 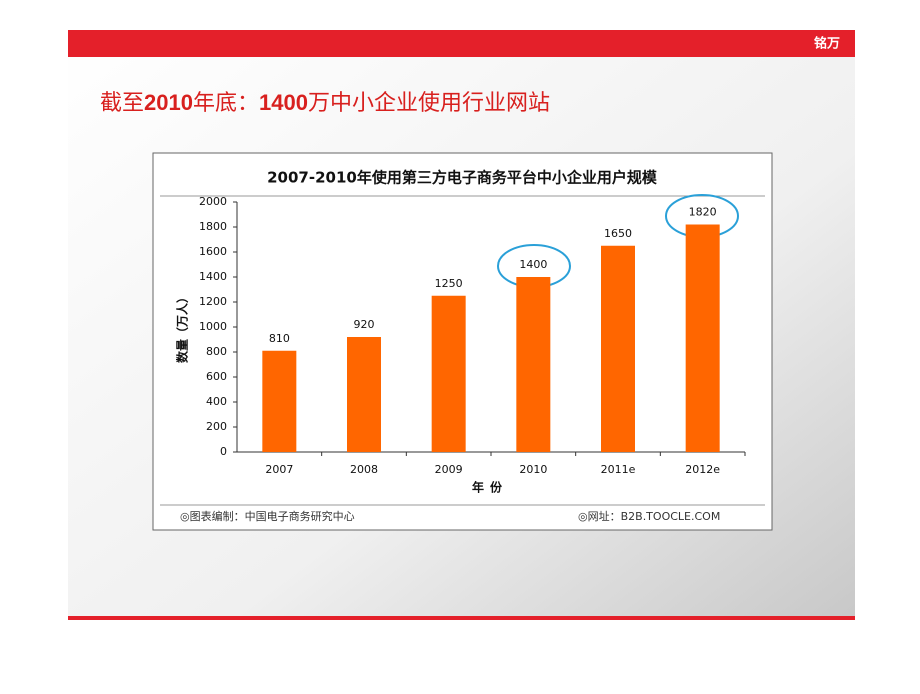 I want to click on y-tick-label: 800, so click(x=216, y=351).